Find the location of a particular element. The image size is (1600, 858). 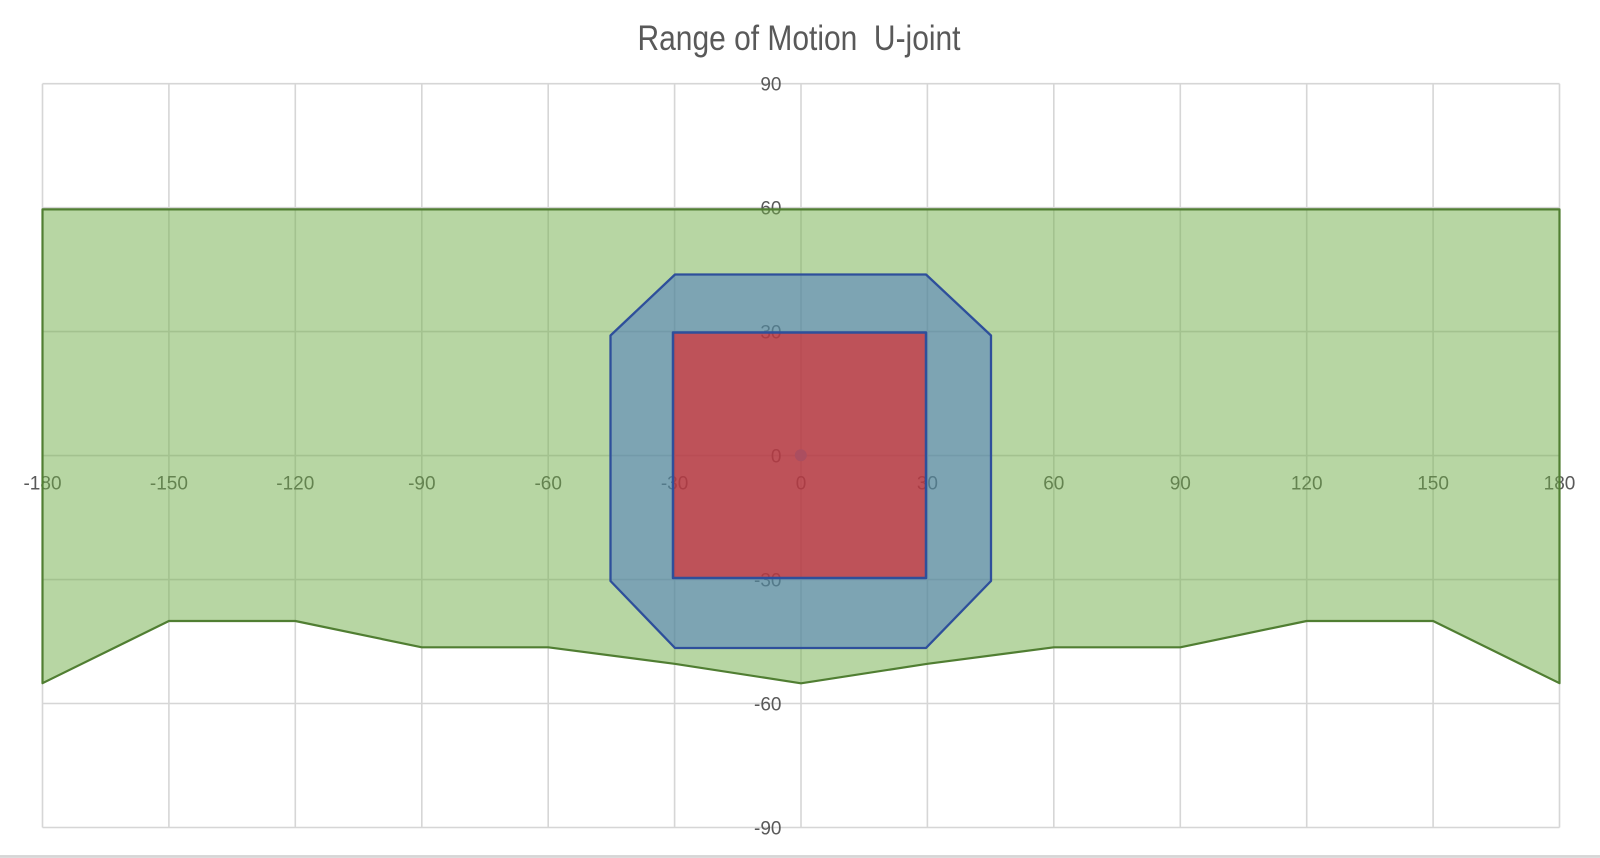

svg-text: 90 is located at coordinates (770, 85).